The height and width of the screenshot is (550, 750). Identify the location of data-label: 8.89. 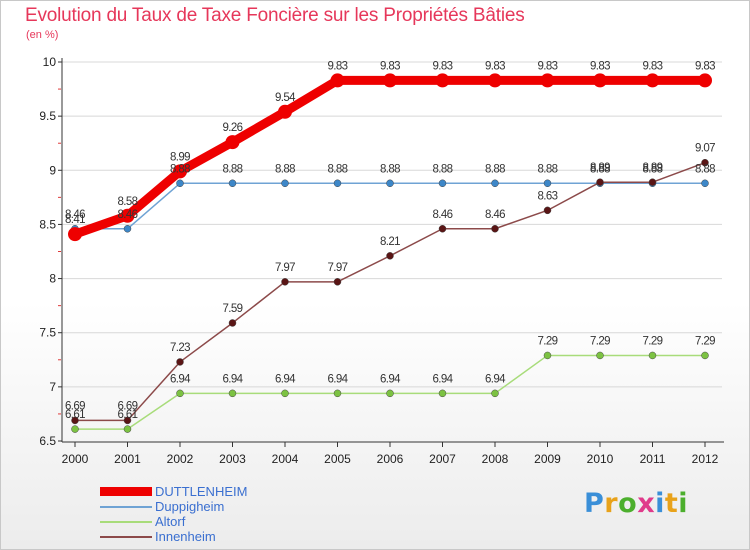
(600, 168).